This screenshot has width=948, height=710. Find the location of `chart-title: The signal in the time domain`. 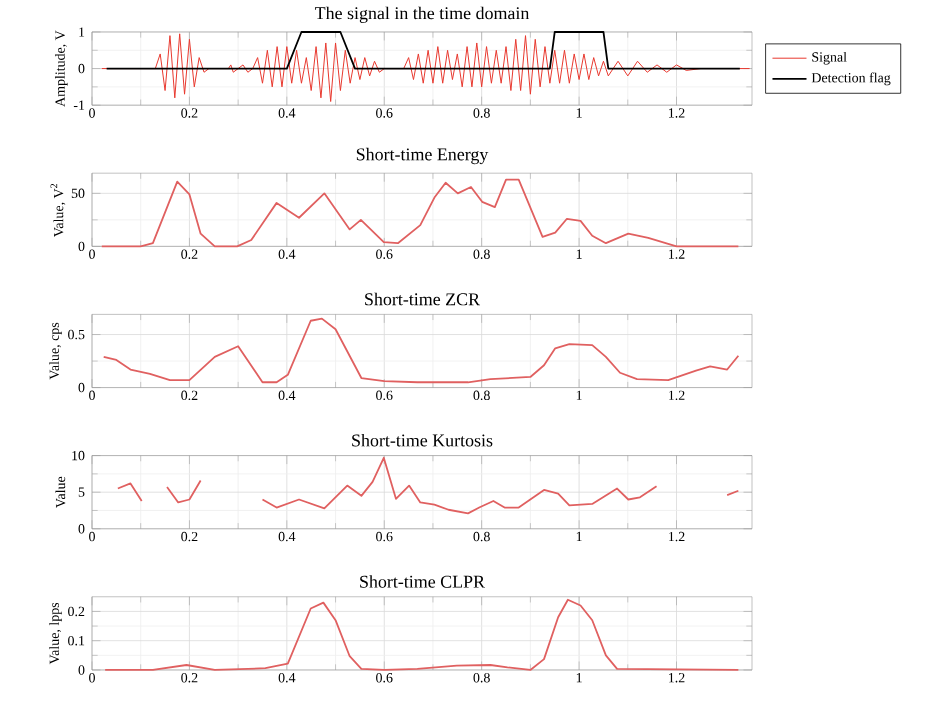

chart-title: The signal in the time domain is located at coordinates (422, 14).